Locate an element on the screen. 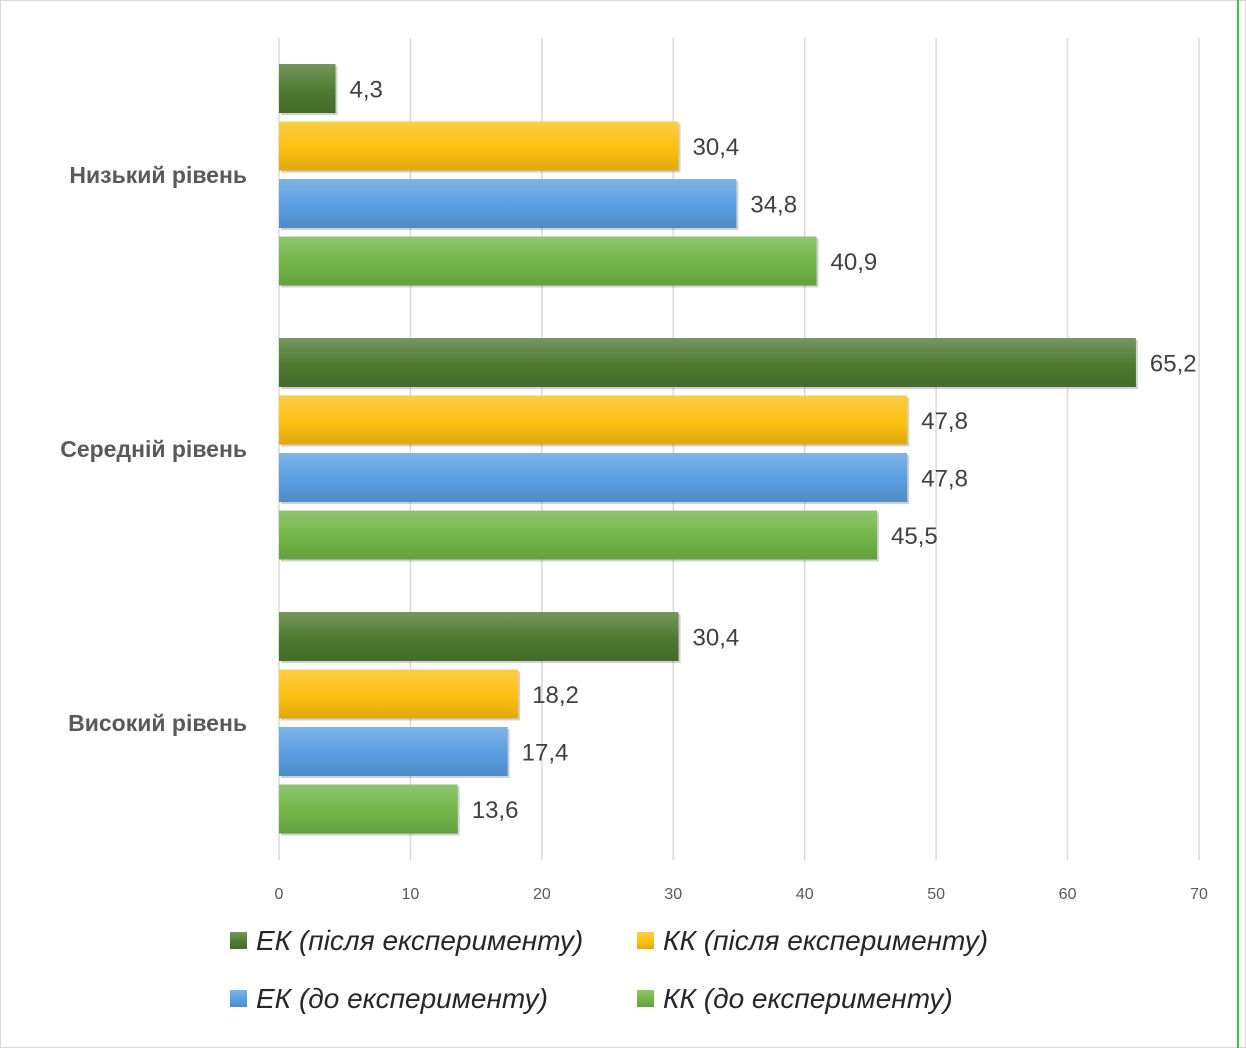 Image resolution: width=1246 pixels, height=1048 pixels. tick-label: 60 is located at coordinates (1068, 894).